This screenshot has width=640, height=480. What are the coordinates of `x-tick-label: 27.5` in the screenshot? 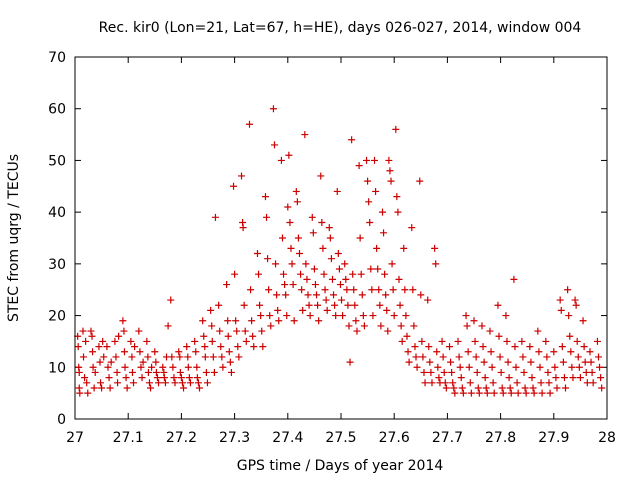 It's located at (340, 438).